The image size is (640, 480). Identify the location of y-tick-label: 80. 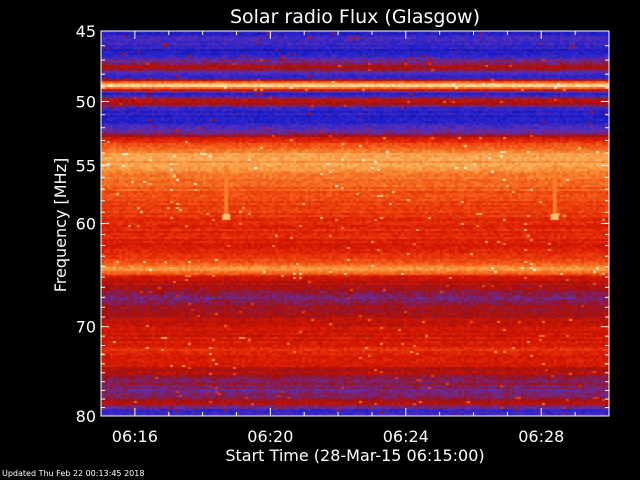
(86, 416).